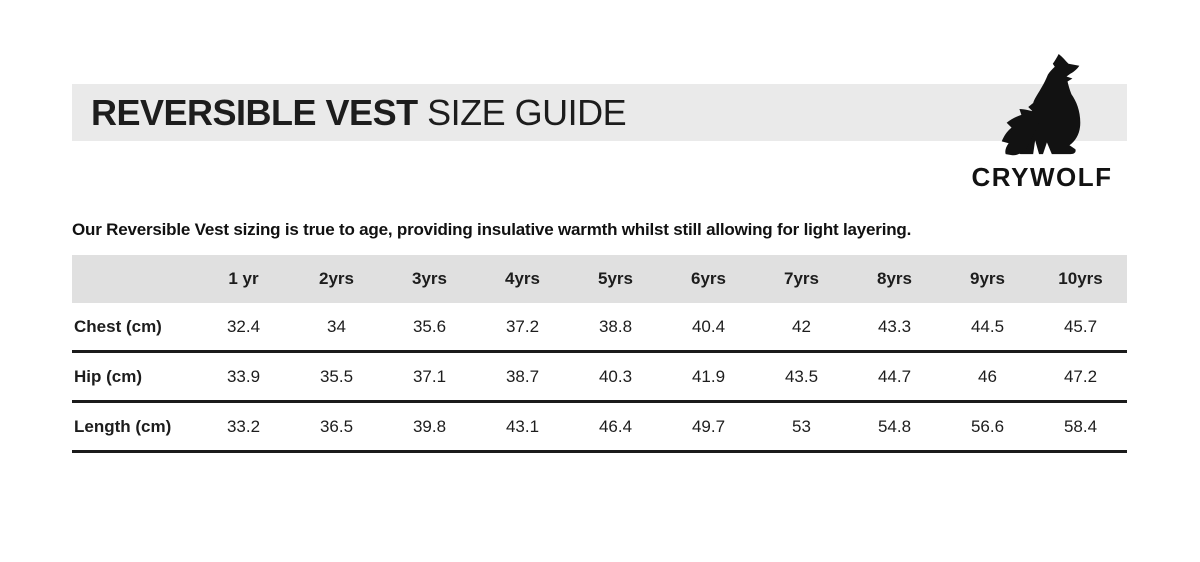 This screenshot has height=562, width=1200. Describe the element at coordinates (894, 326) in the screenshot. I see `chest-value: 43.3` at that location.